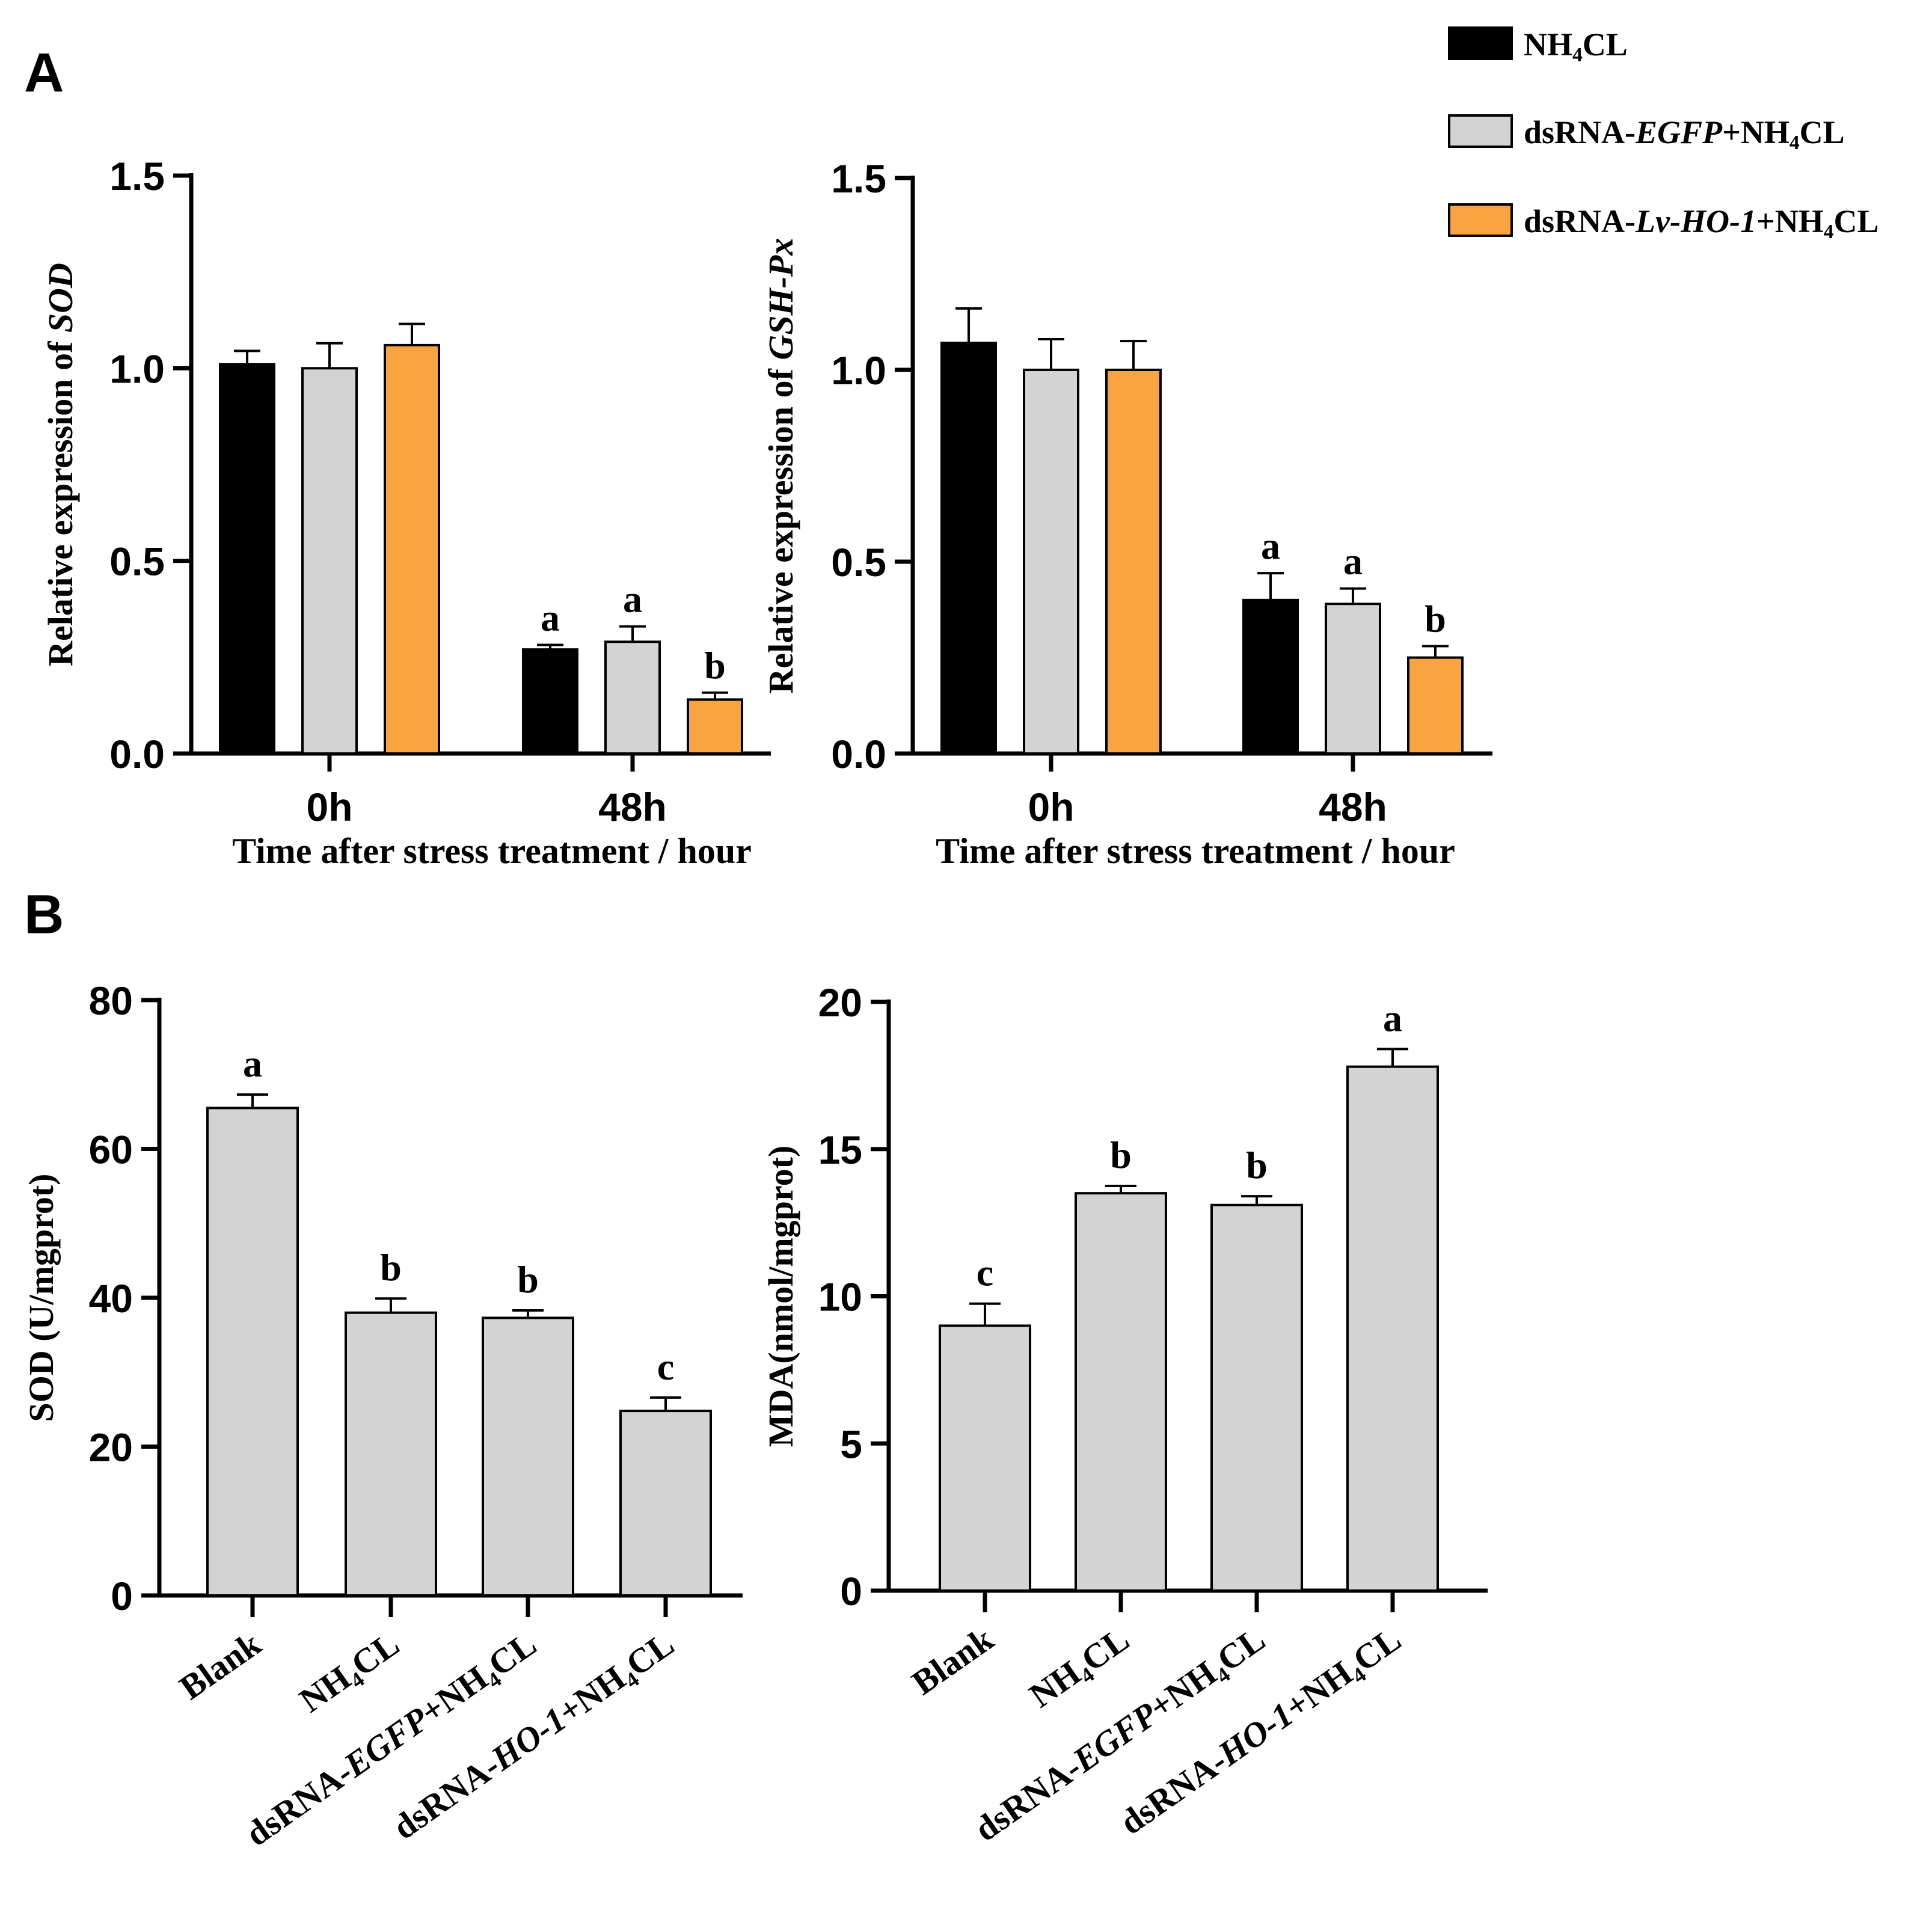 This screenshot has width=1932, height=1913. What do you see at coordinates (1701, 223) in the screenshot?
I see `legend-label-ho1: dsRNA-Lv-HO-1+NH4CL` at bounding box center [1701, 223].